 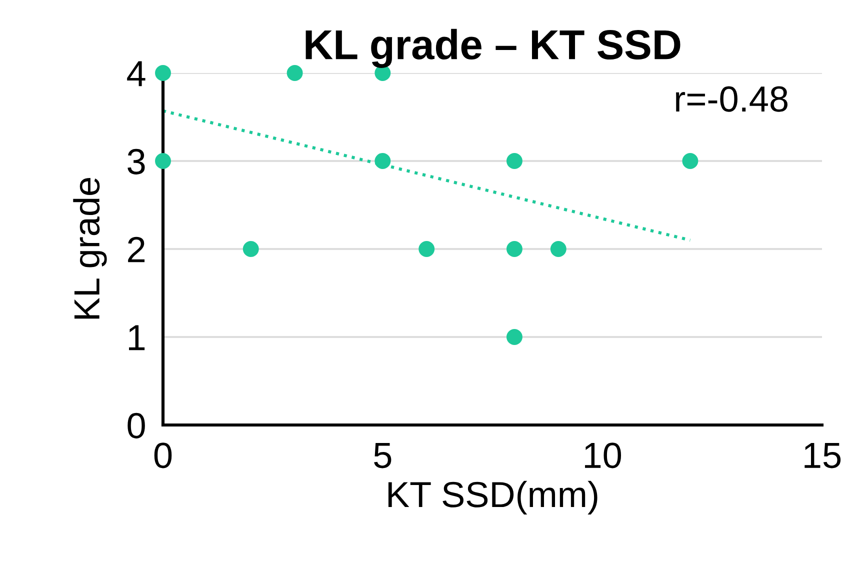 I want to click on y-tick-label: 0, so click(x=136, y=425).